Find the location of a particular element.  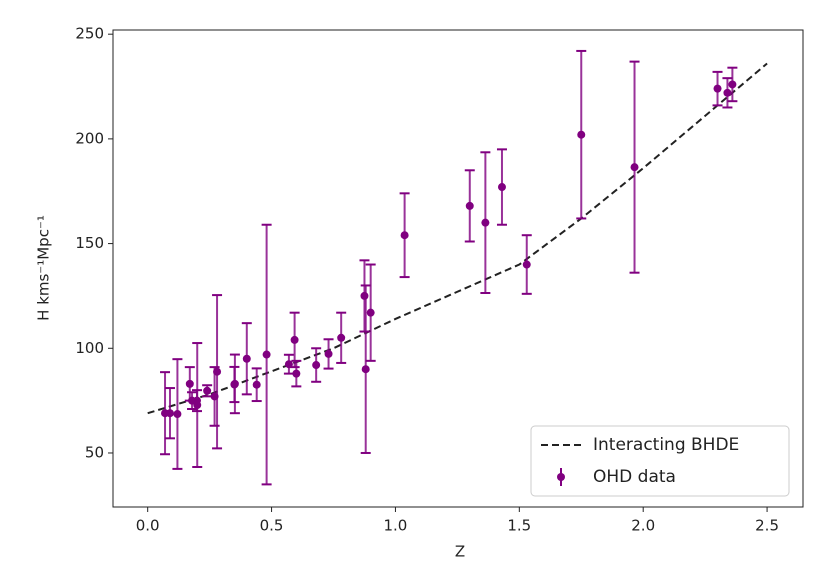

y-tick-label: 200 is located at coordinates (89, 138).